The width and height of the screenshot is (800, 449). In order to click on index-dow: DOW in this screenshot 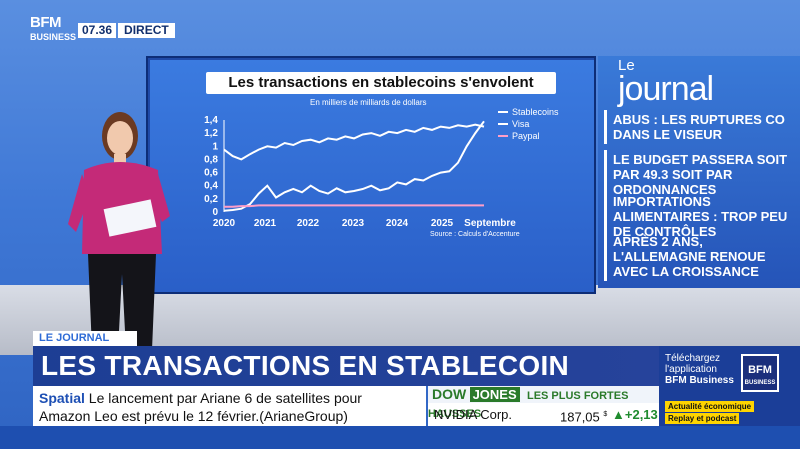, I will do `click(449, 394)`.